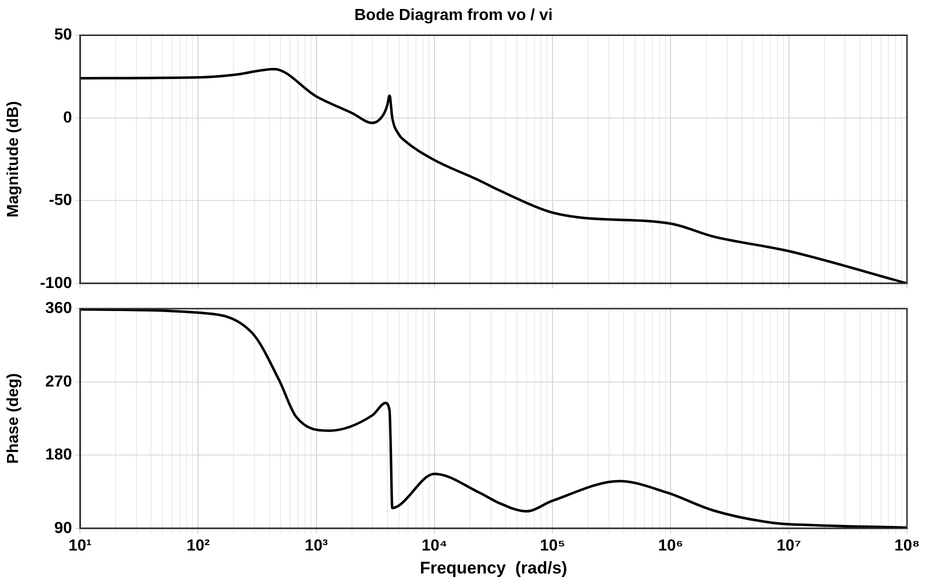  Describe the element at coordinates (58, 309) in the screenshot. I see `y-tick-label: 360` at that location.